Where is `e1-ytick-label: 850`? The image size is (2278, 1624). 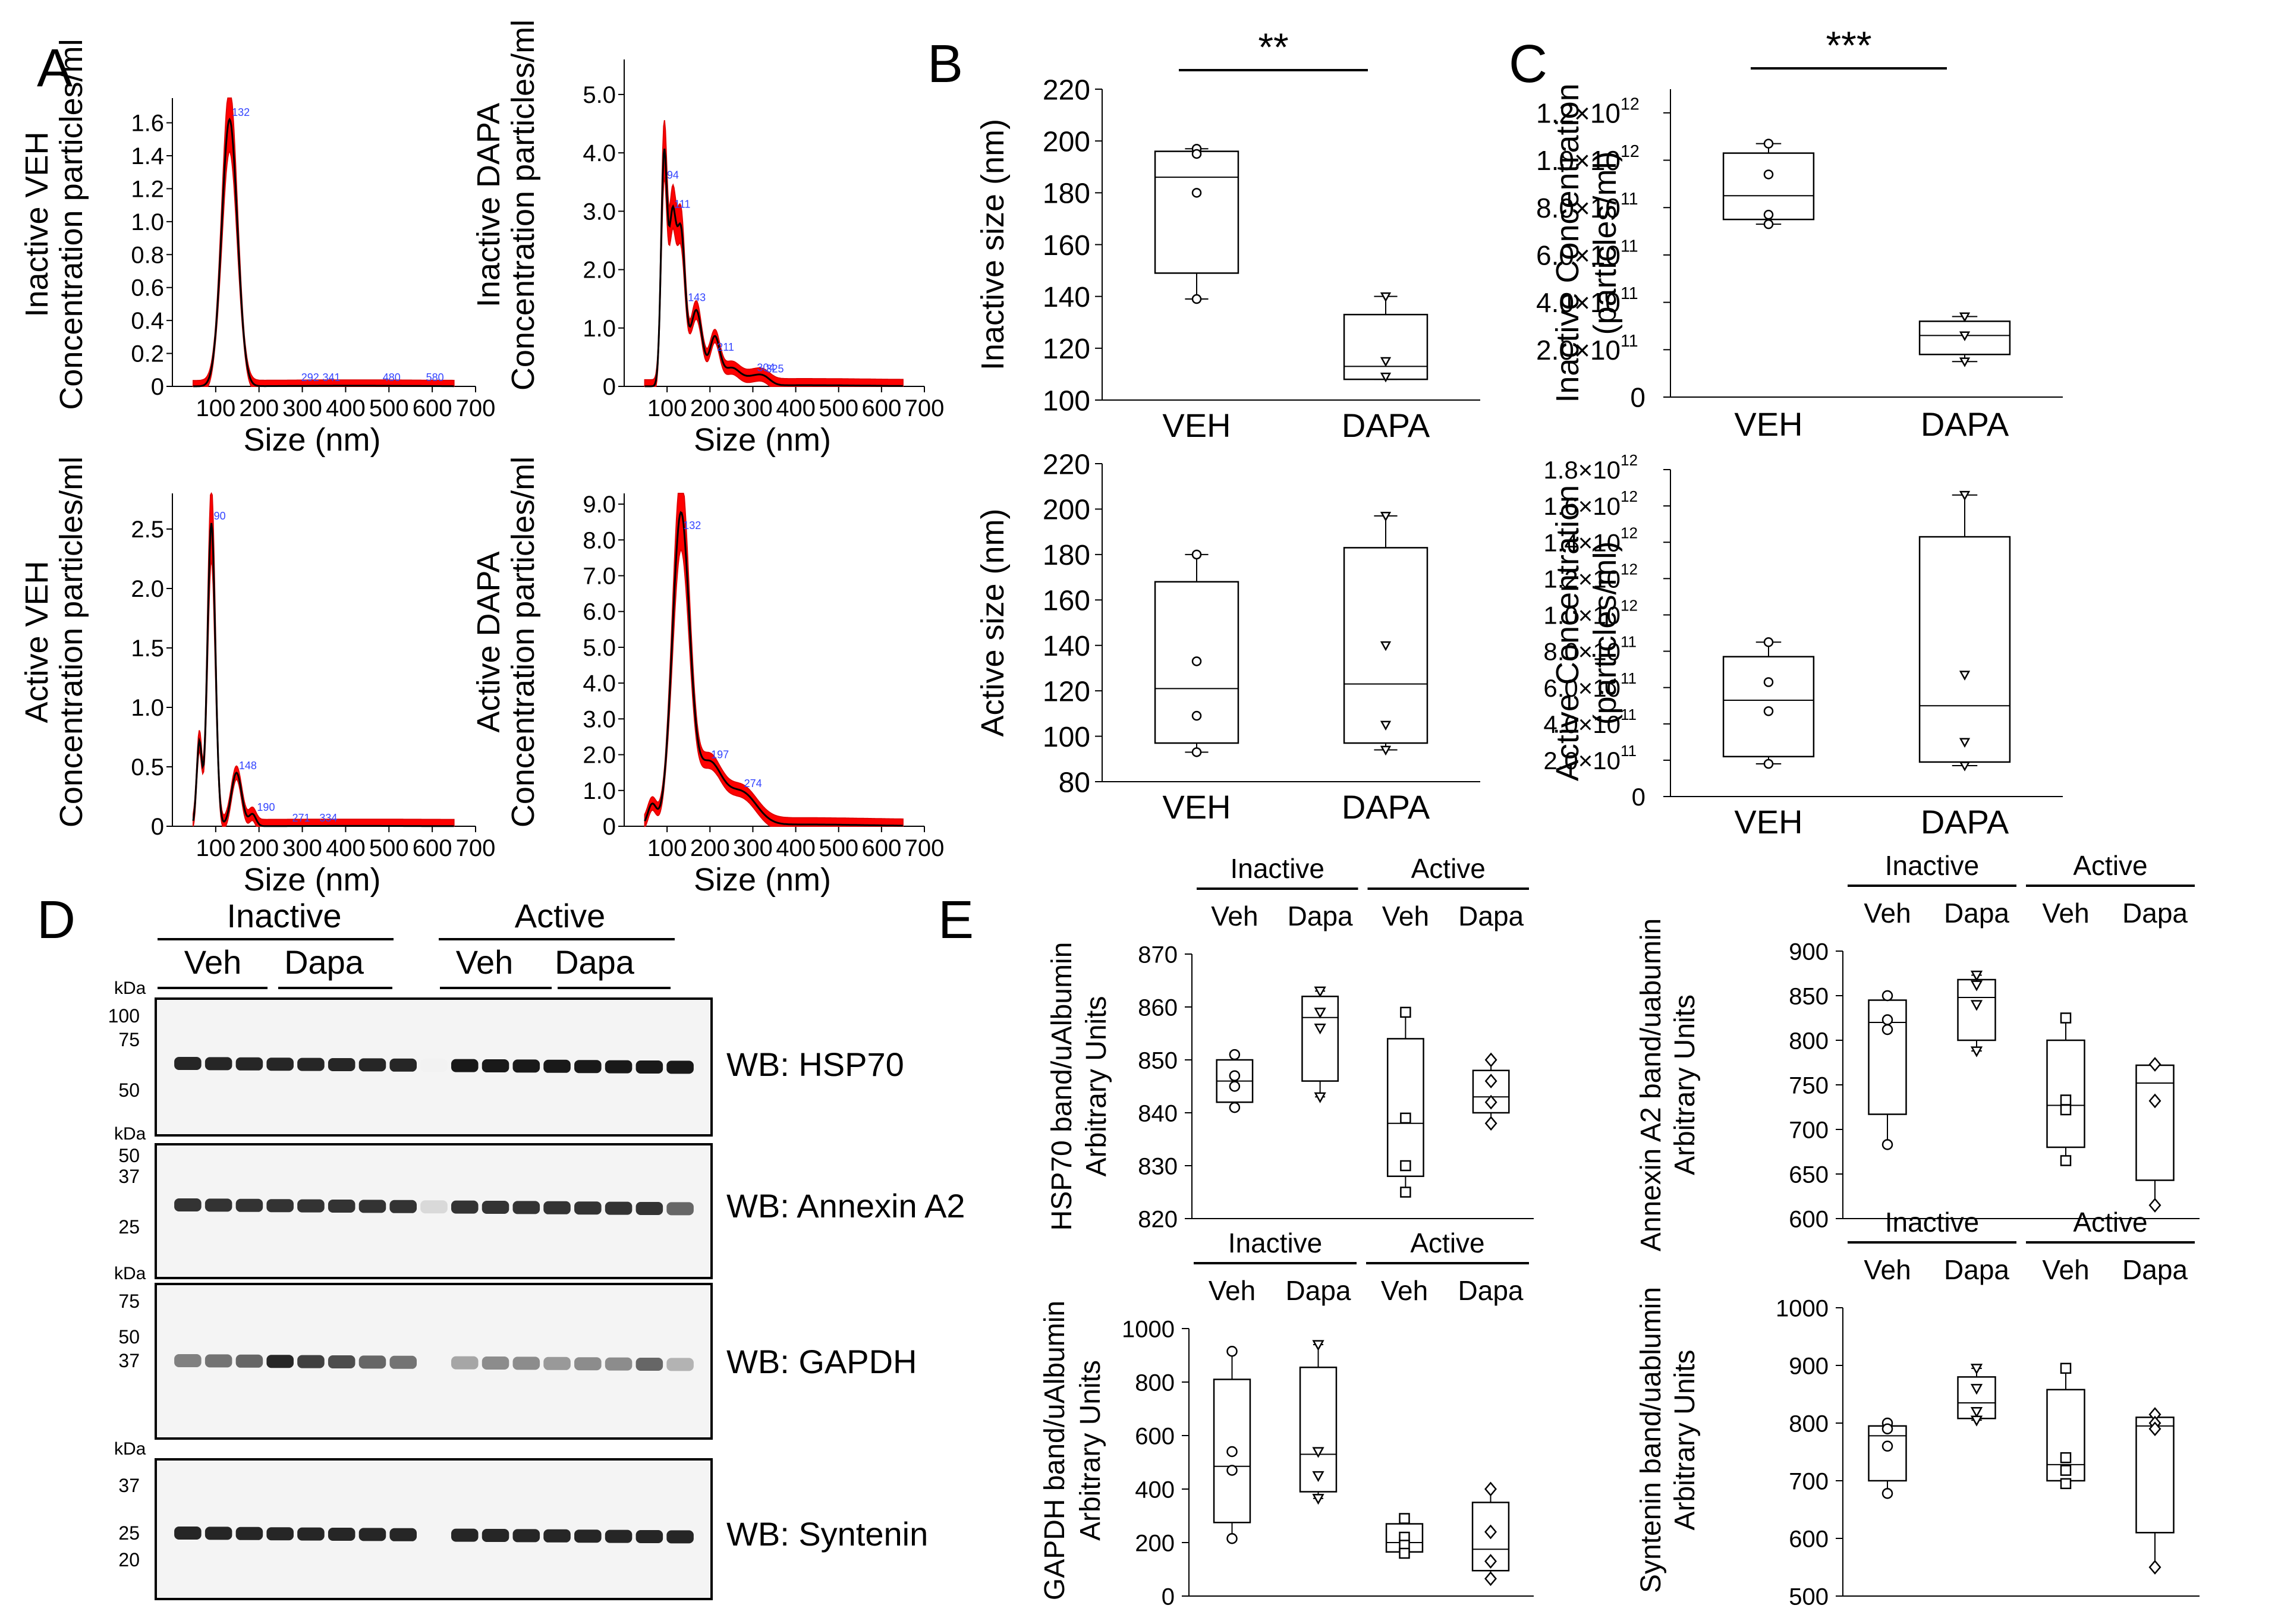
e1-ytick-label: 850 is located at coordinates (1158, 1060).